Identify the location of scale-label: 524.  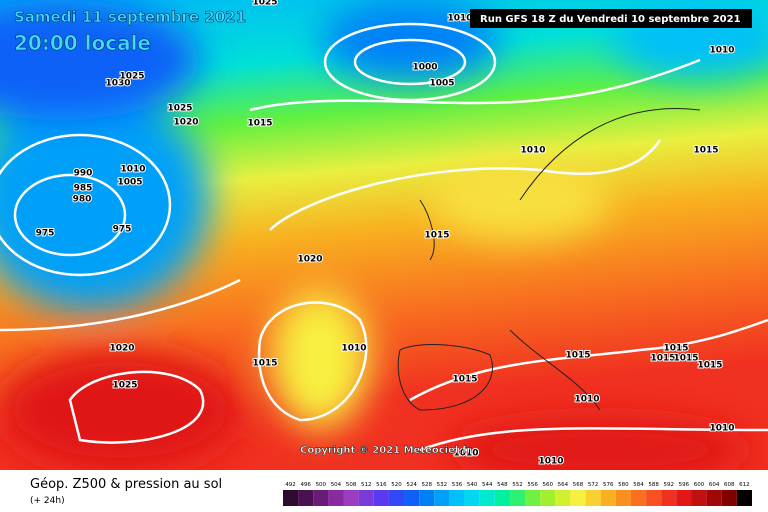
(411, 485).